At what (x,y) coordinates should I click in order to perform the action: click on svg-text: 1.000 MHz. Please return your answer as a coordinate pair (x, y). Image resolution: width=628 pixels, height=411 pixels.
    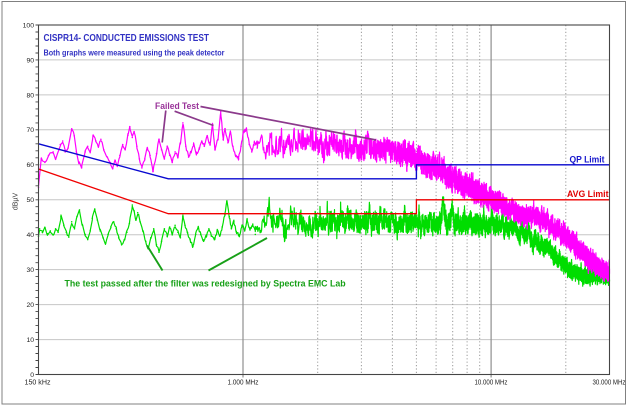
    Looking at the image, I should click on (243, 383).